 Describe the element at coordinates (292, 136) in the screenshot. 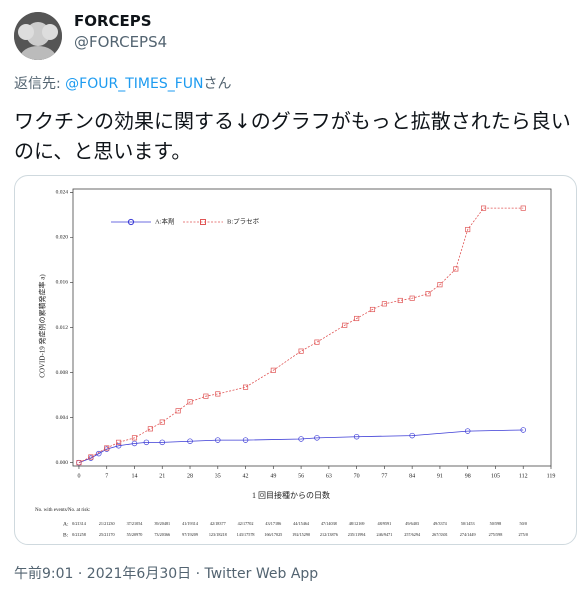

I see `tweet-text: ワクチンの効果に関する↓のグラフがもっと拡散されたら良いのに、と思います。` at that location.